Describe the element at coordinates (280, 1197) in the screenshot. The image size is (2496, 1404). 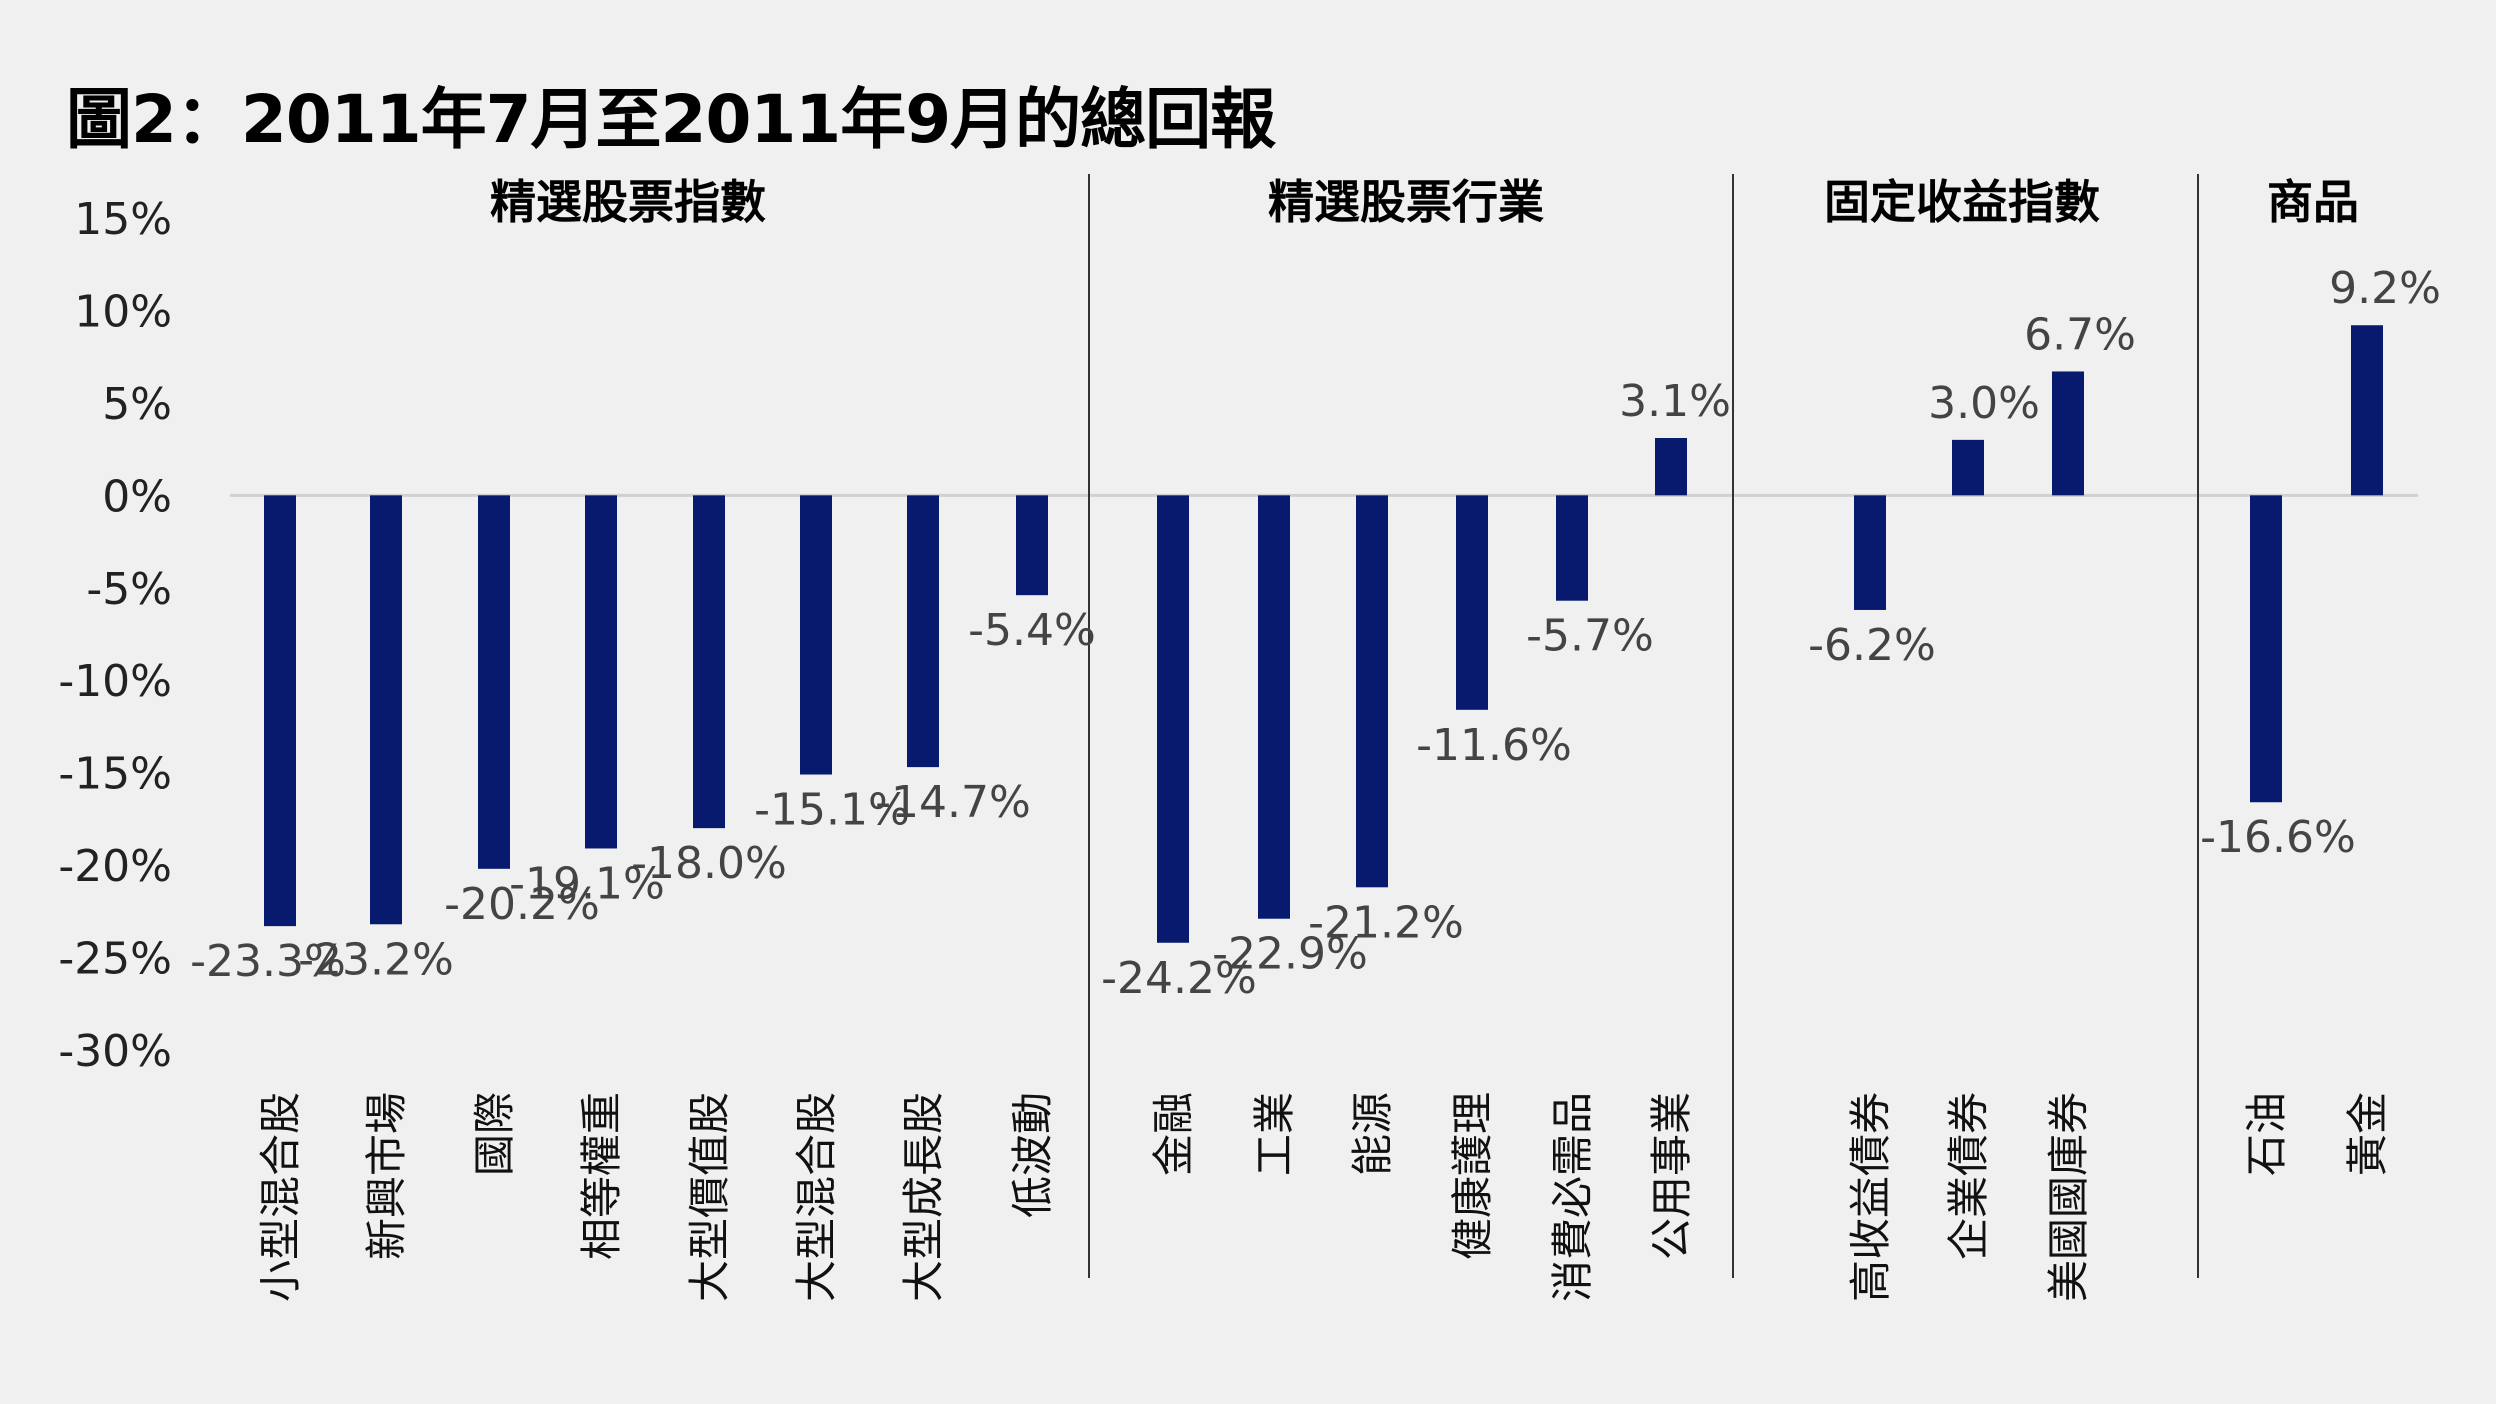
I see `category-label: 小型混合股` at that location.